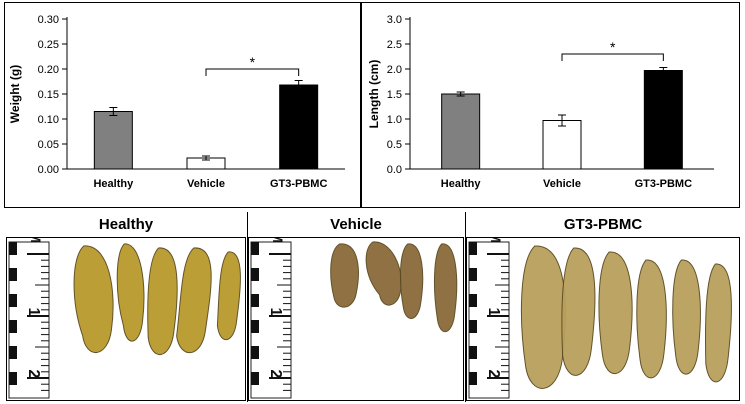 Image resolution: width=745 pixels, height=404 pixels. What do you see at coordinates (48, 120) in the screenshot?
I see `y-tick-label: 0.10` at bounding box center [48, 120].